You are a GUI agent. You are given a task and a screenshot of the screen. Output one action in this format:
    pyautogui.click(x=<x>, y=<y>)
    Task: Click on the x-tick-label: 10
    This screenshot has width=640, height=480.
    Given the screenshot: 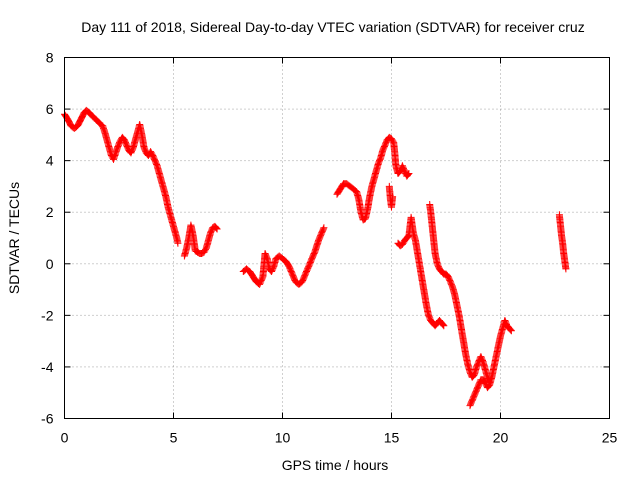 What is the action you would take?
    pyautogui.click(x=283, y=438)
    